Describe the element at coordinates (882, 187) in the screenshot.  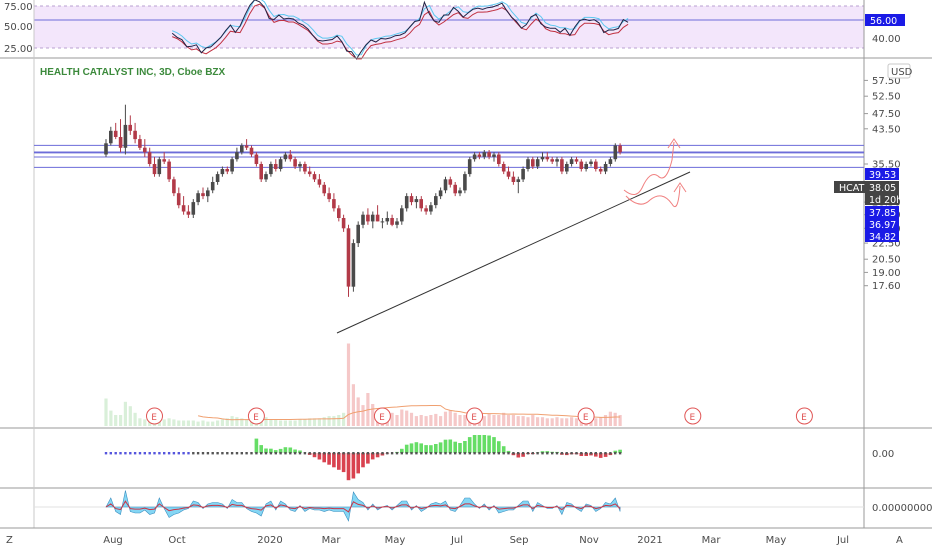
I see `last-price-tag` at that location.